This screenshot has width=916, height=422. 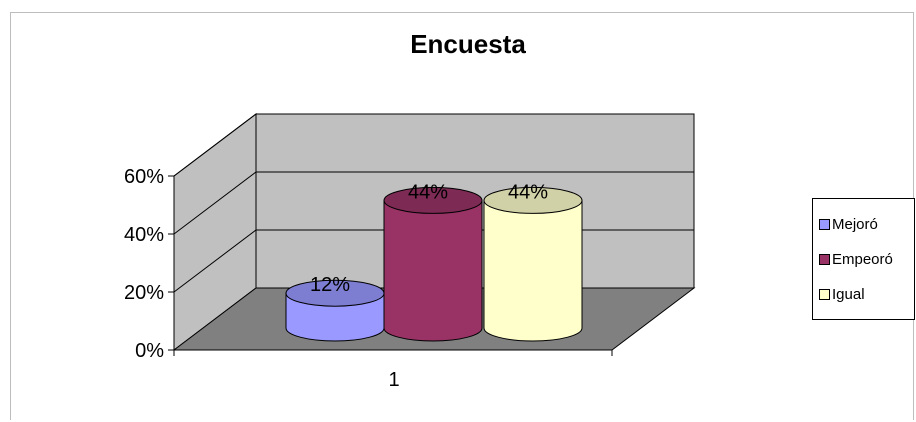 I want to click on chart-legend: Mejoró Empeoró Igual, so click(x=863, y=259).